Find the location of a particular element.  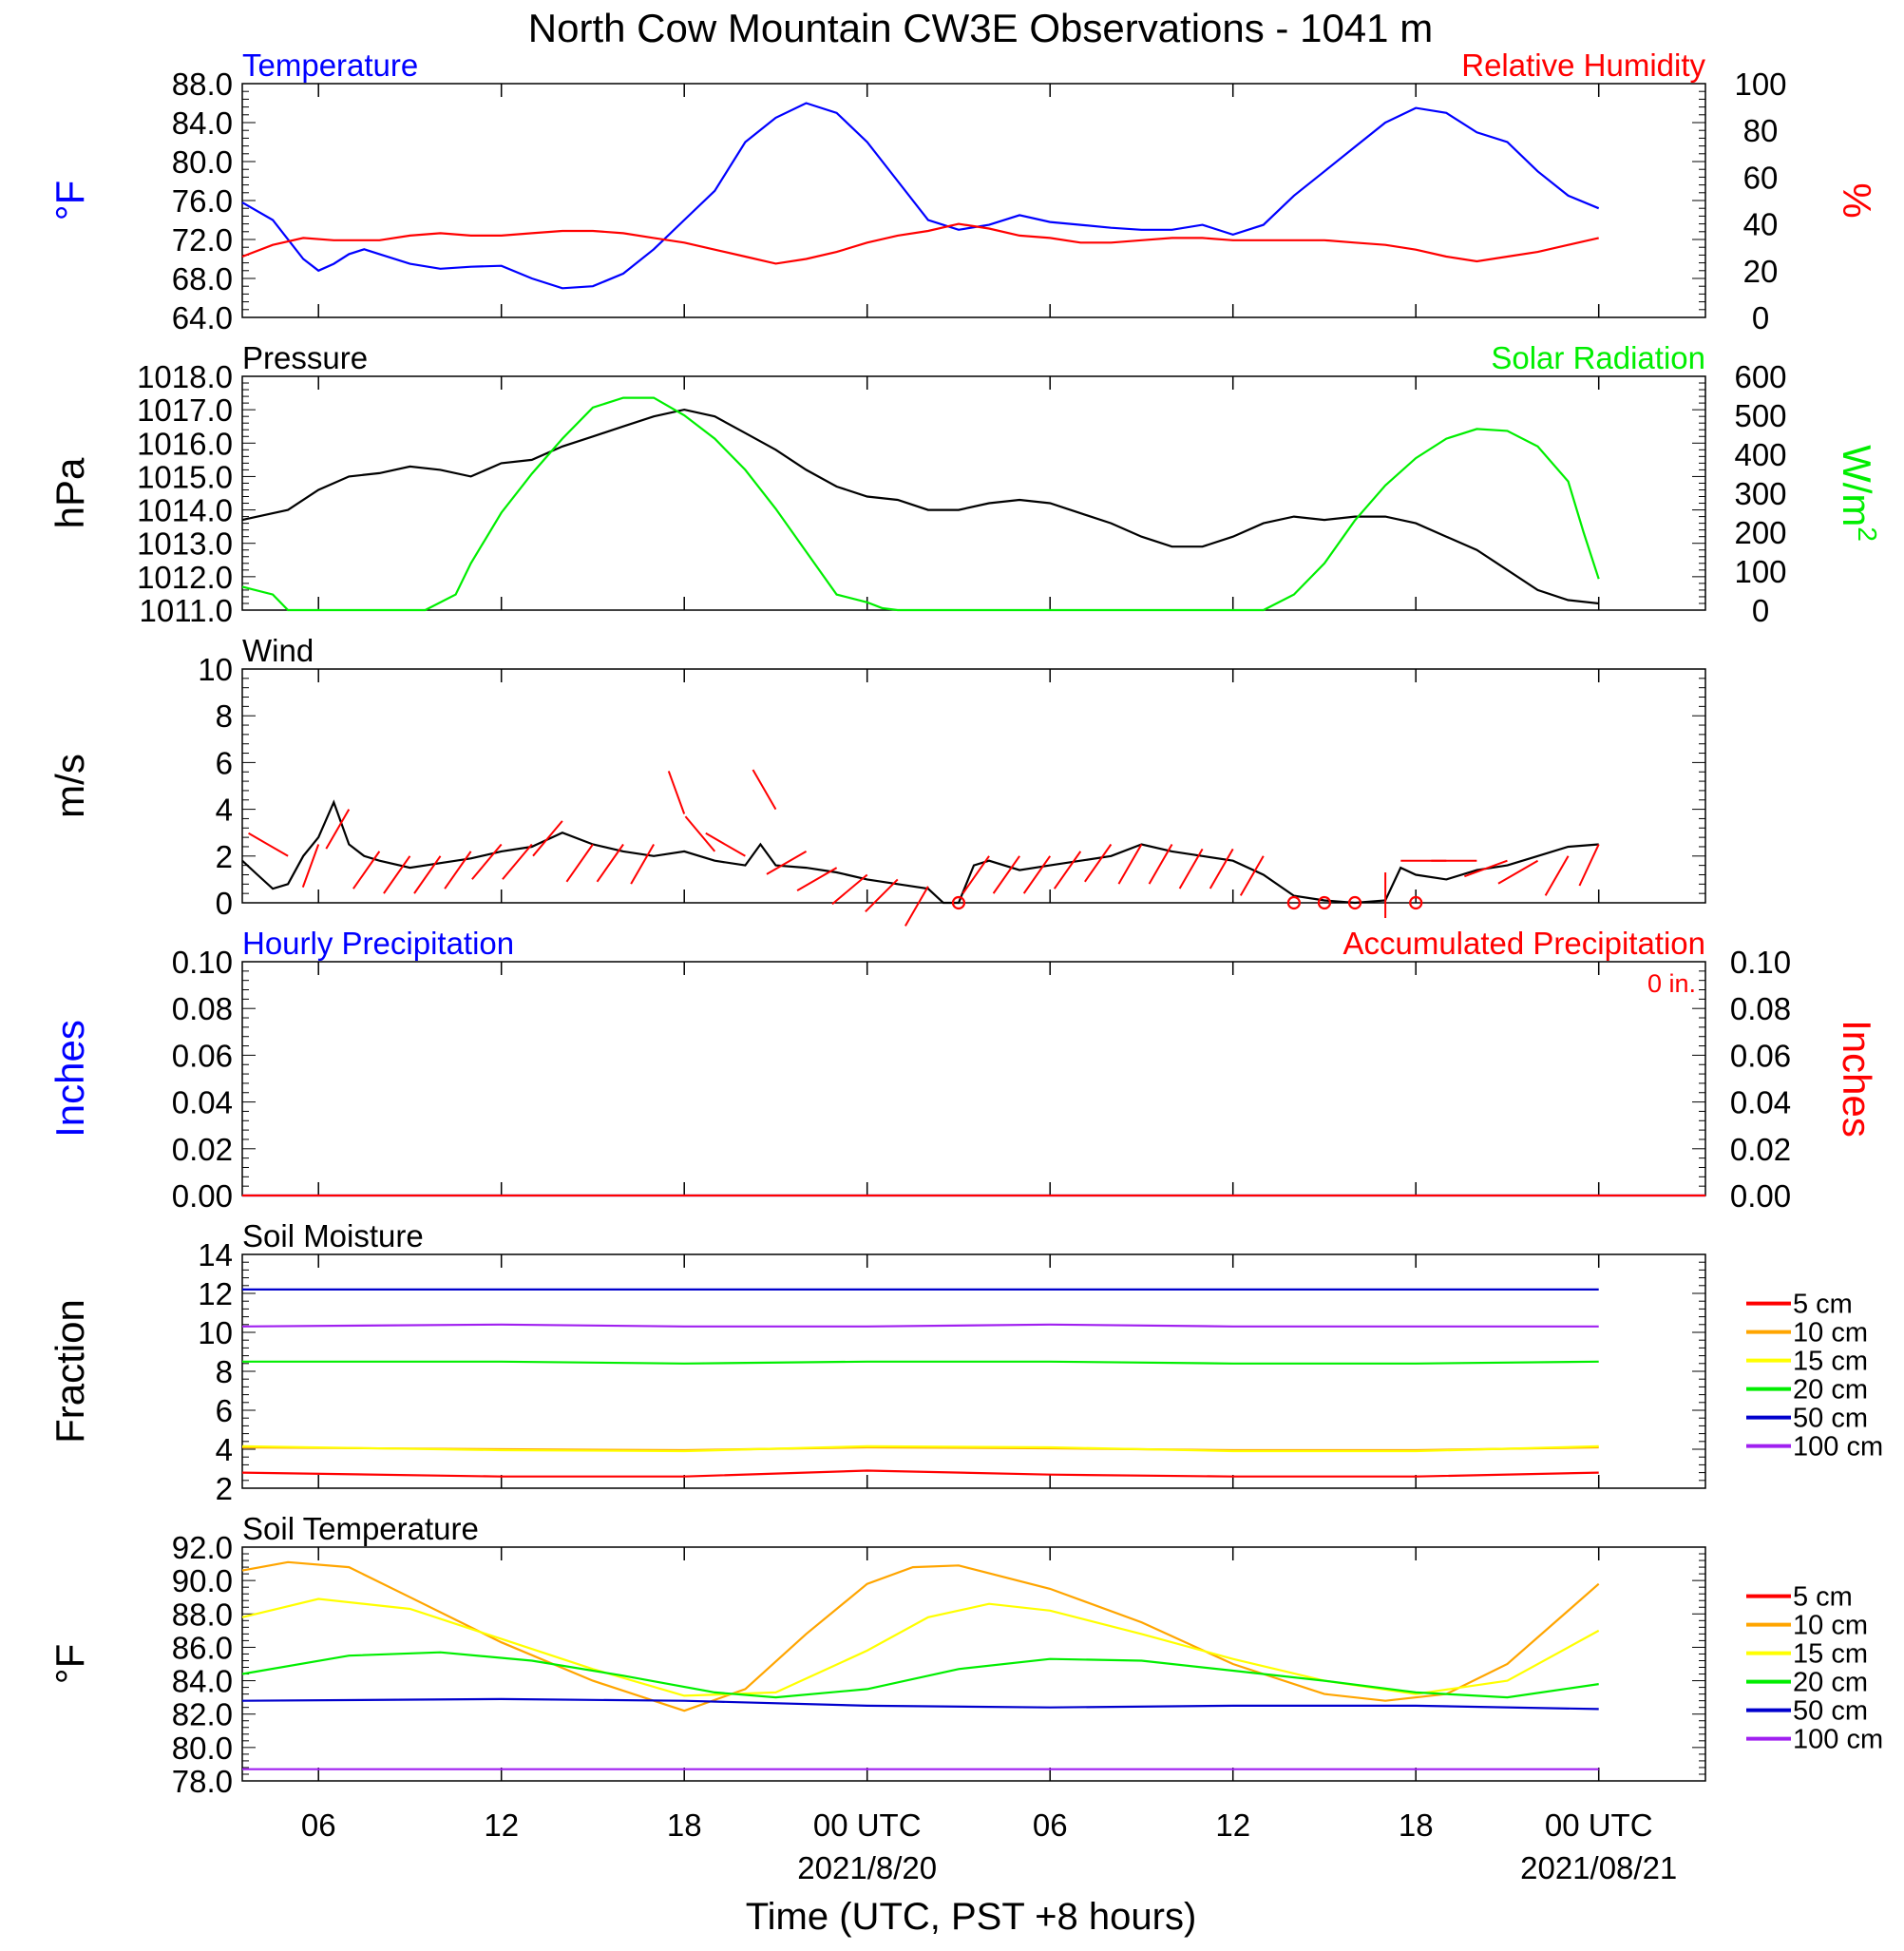

y-tick-label-left: 86.0 is located at coordinates (202, 1648).